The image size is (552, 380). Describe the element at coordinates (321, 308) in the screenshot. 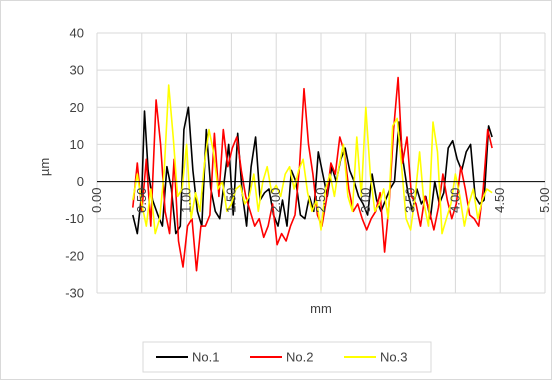

I see `x-axis-title: mm` at that location.